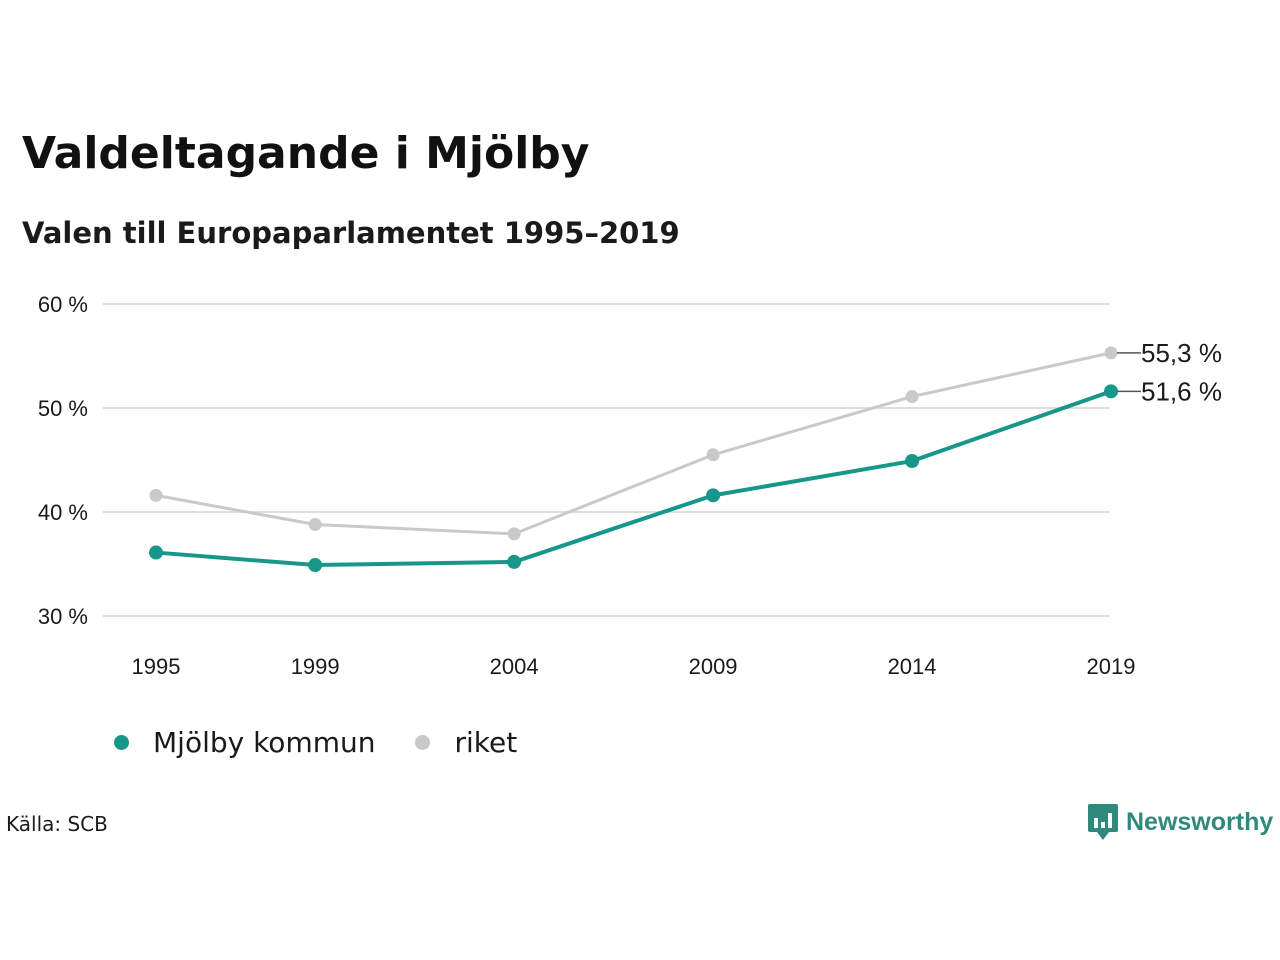  Describe the element at coordinates (1103, 822) in the screenshot. I see `newsworthy-logo-icon` at that location.